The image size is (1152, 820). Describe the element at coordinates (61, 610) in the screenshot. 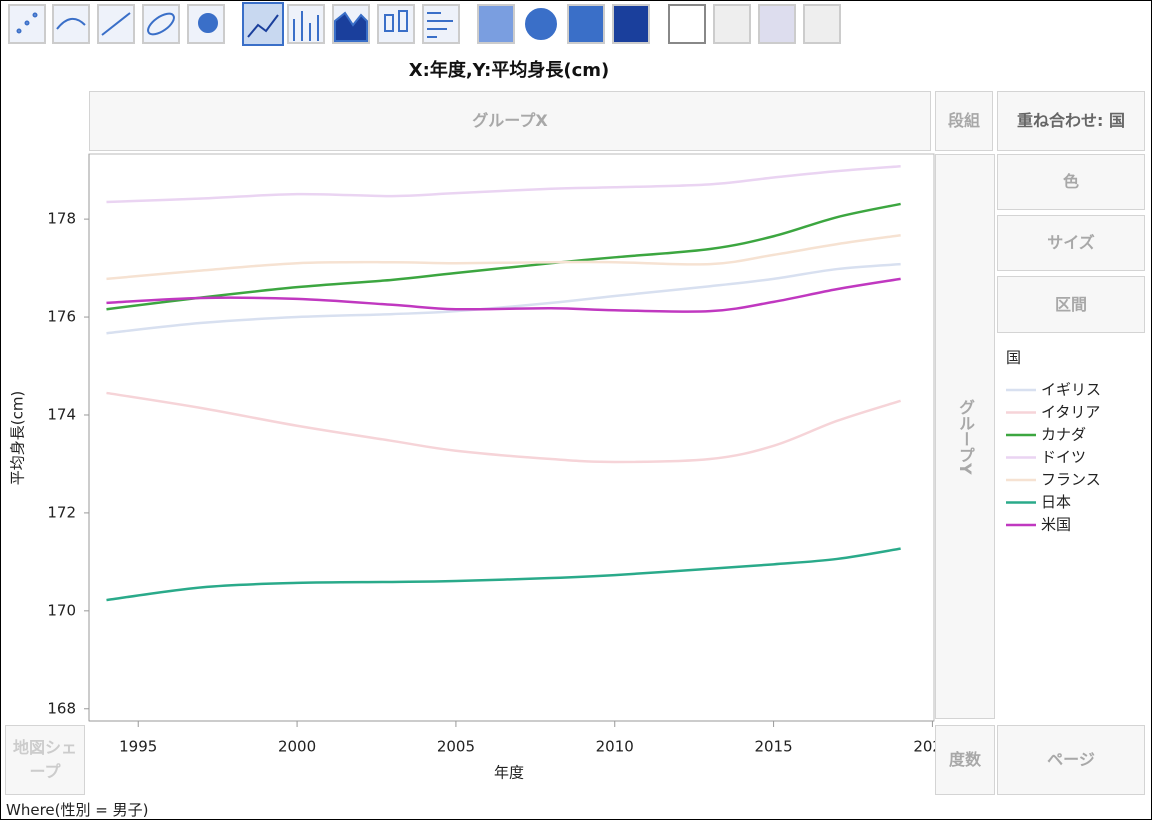

I see `y-tick-label: 170` at that location.